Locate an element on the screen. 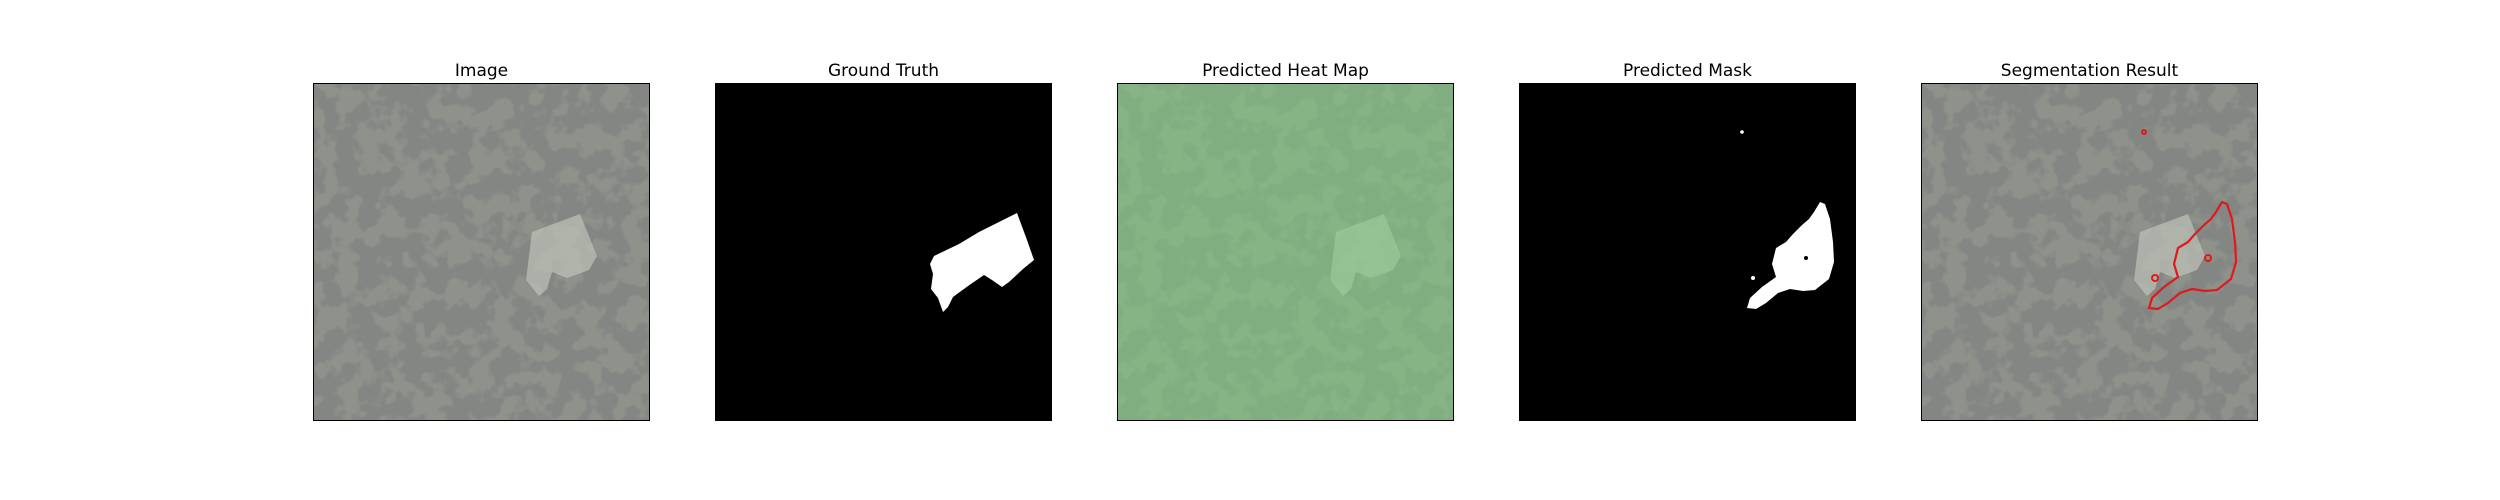 This screenshot has height=500, width=2500. panel-title: Image is located at coordinates (481, 71).